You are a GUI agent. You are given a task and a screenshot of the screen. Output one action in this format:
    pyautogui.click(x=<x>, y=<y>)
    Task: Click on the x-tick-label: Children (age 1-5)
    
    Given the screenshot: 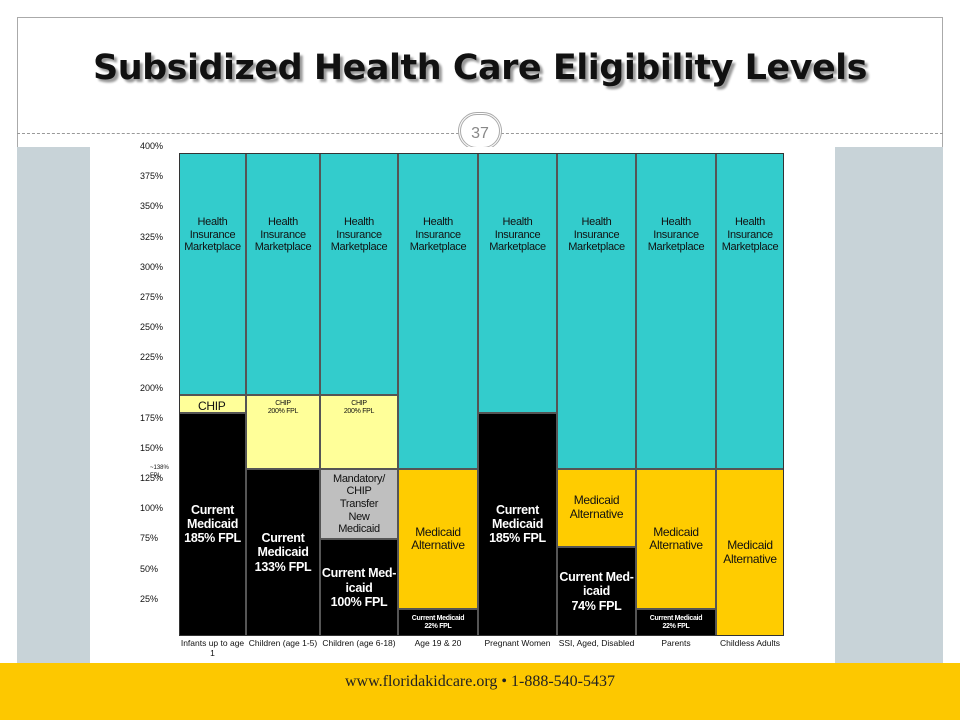 What is the action you would take?
    pyautogui.click(x=283, y=643)
    